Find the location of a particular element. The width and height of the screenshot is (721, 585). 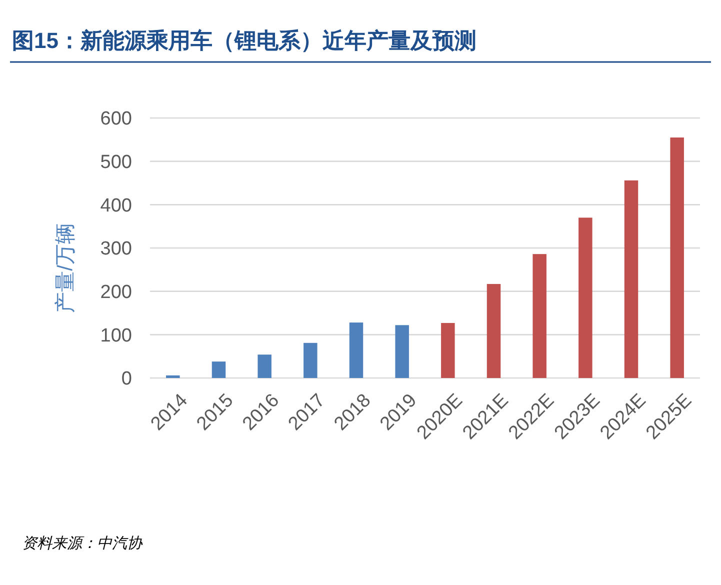

y-tick-label: 200 is located at coordinates (116, 292).